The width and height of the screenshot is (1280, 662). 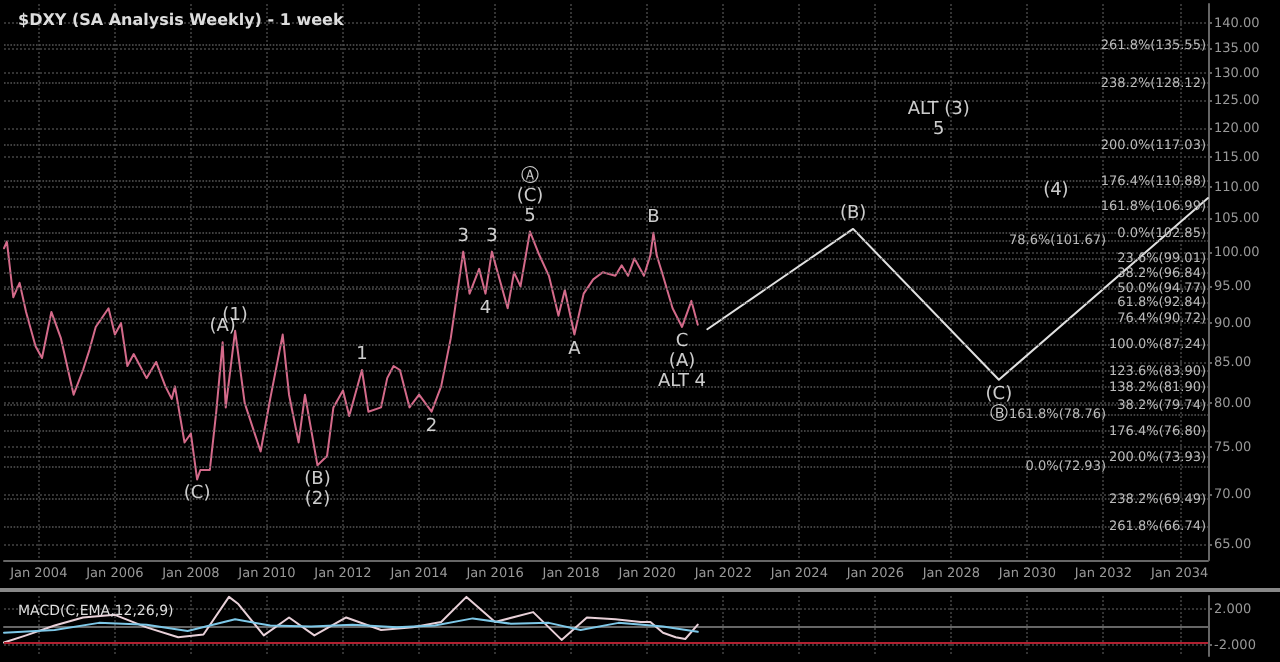 What do you see at coordinates (362, 355) in the screenshot?
I see `annotation: 1` at bounding box center [362, 355].